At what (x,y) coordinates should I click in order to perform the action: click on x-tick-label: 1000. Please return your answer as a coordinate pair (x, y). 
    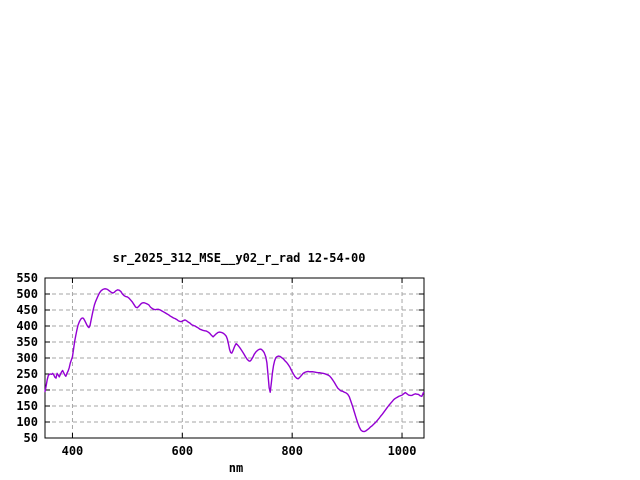
    Looking at the image, I should click on (402, 451).